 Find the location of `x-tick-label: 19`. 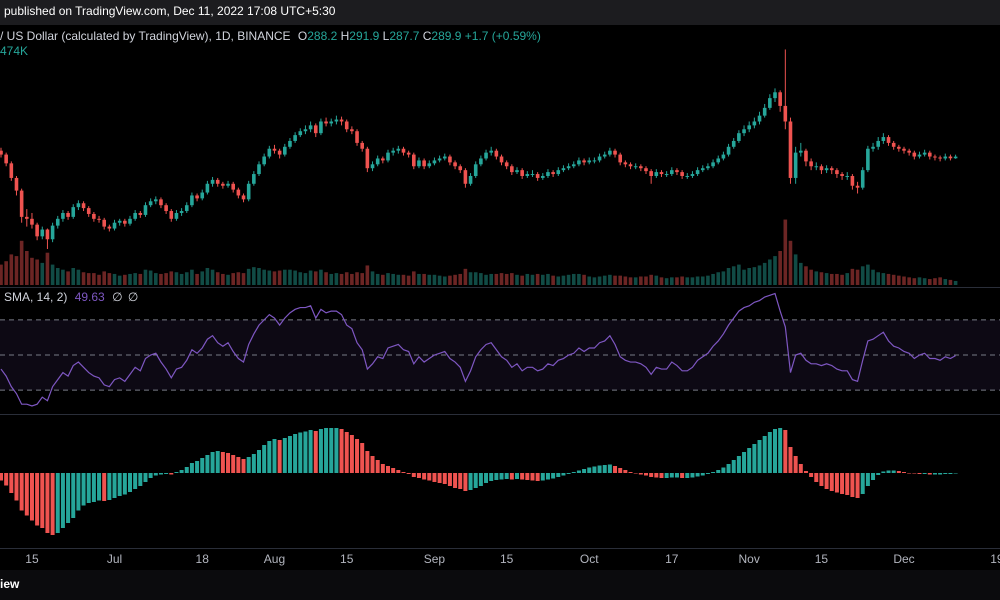

x-tick-label: 19 is located at coordinates (995, 559).